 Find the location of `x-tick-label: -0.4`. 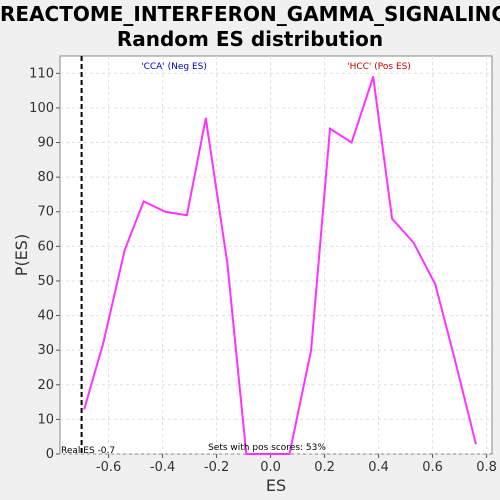

x-tick-label: -0.4 is located at coordinates (162, 467).